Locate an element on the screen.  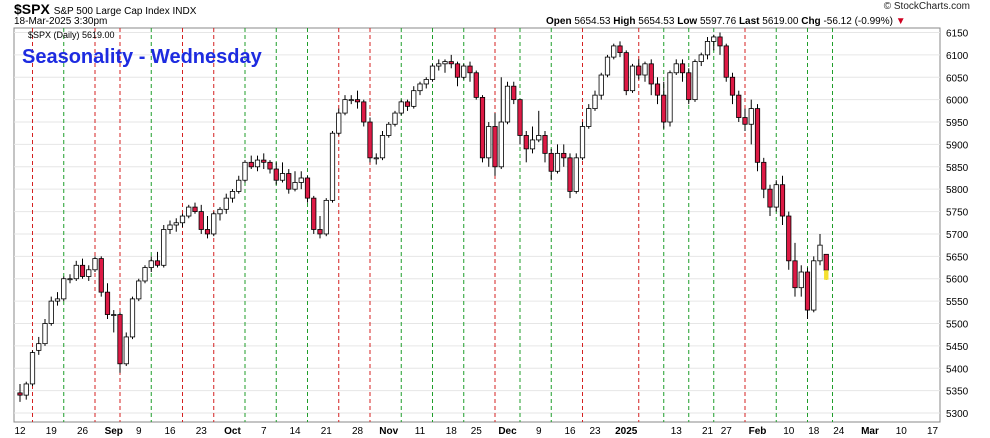
x-tick-label: Nov is located at coordinates (388, 431).